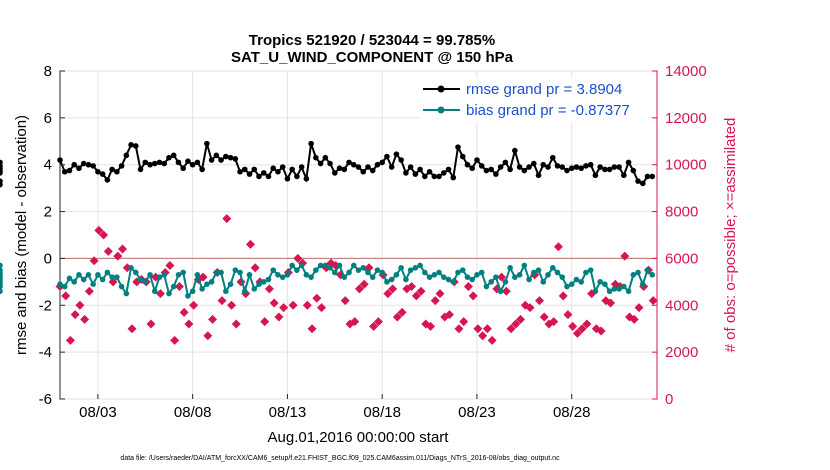 This screenshot has width=830, height=470. What do you see at coordinates (686, 165) in the screenshot?
I see `y2-tick-label: 10000` at bounding box center [686, 165].